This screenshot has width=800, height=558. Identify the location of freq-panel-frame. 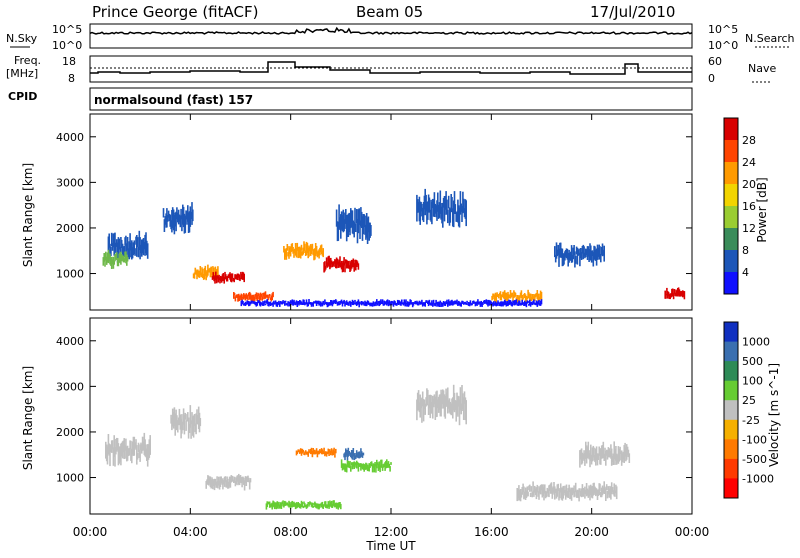
(391, 69).